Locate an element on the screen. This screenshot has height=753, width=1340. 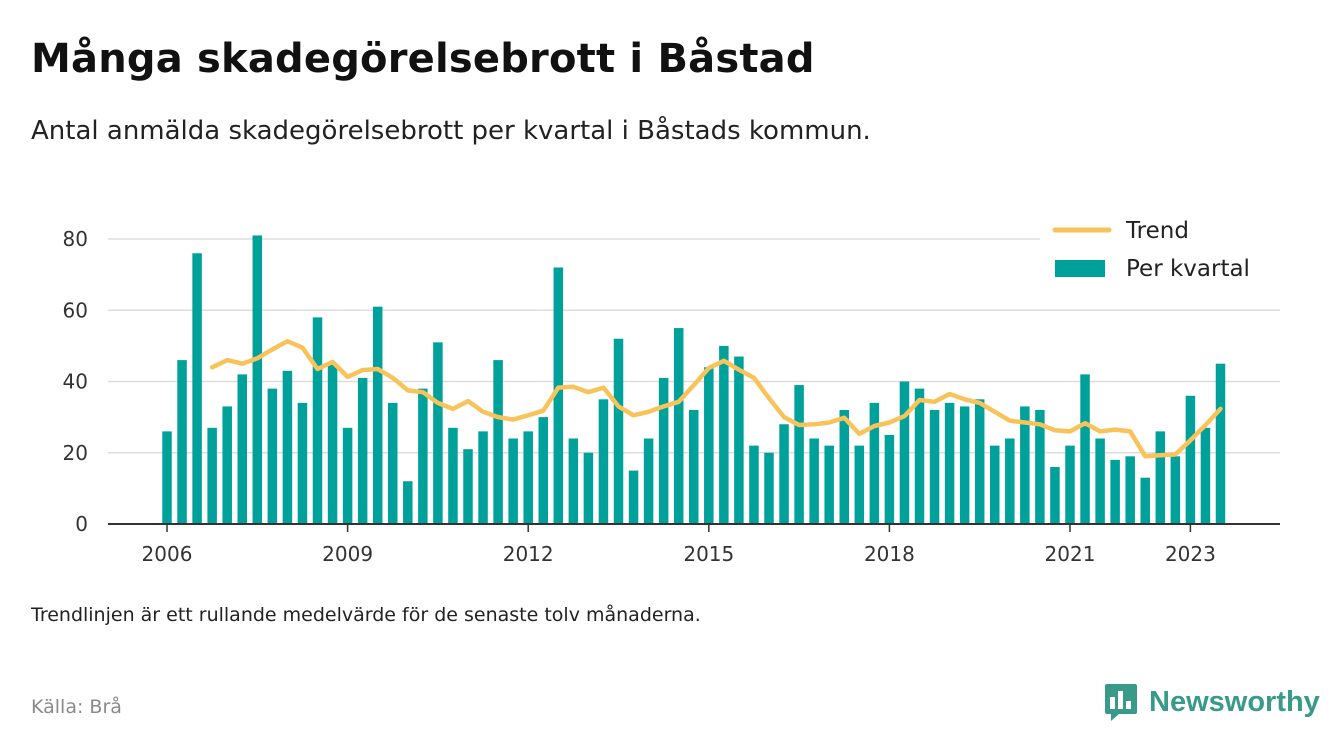
bar-2015-Q2 is located at coordinates (724, 434).